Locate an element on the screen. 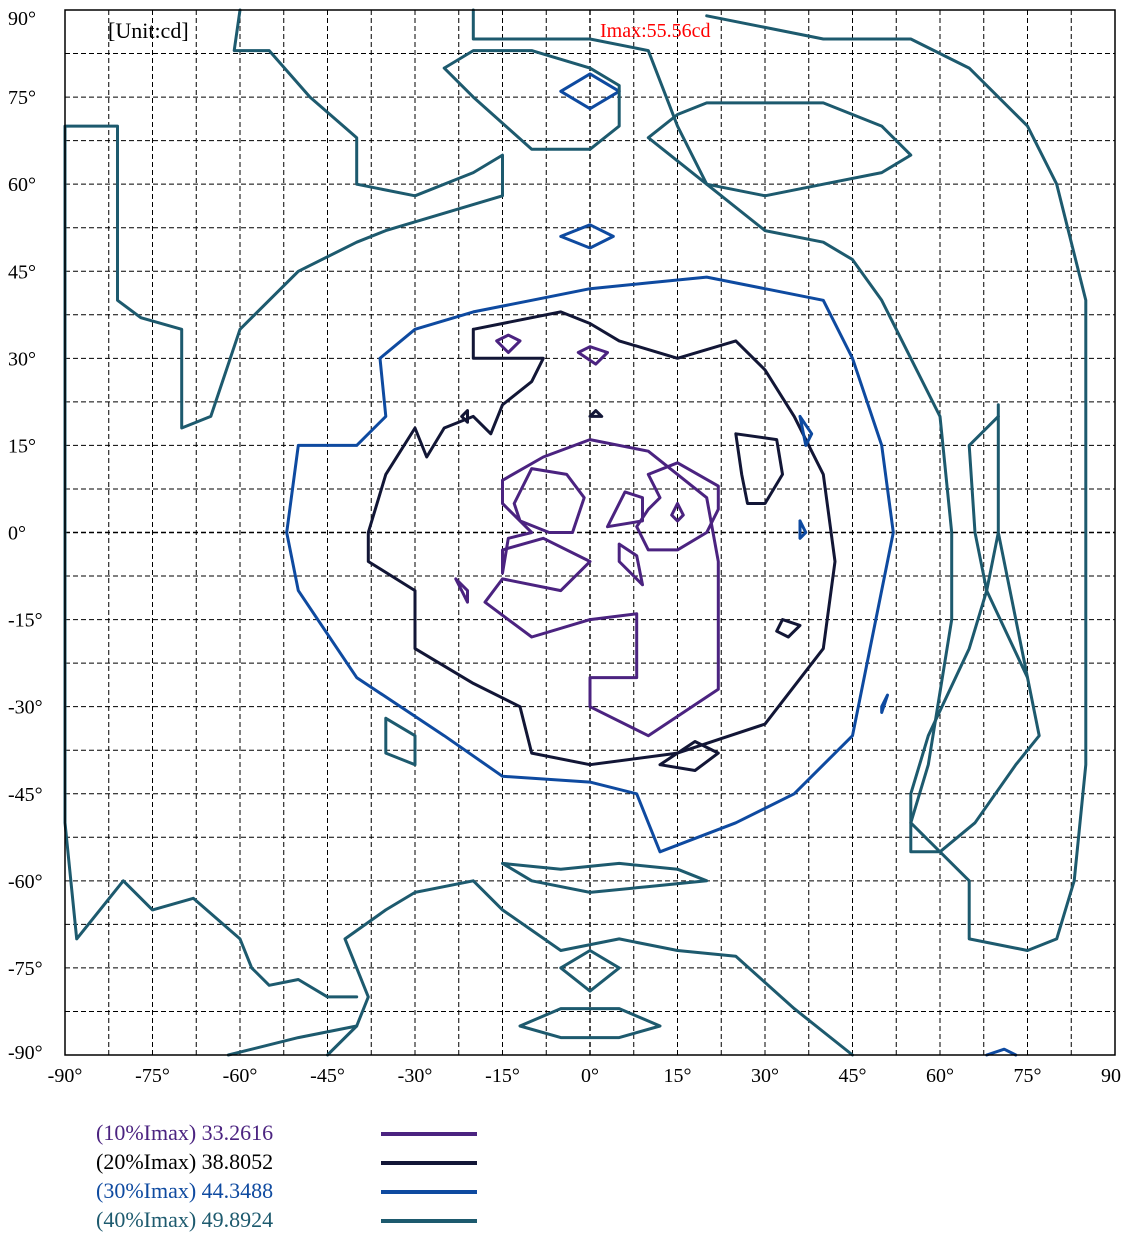  y-tick-label: -75° is located at coordinates (25, 969).